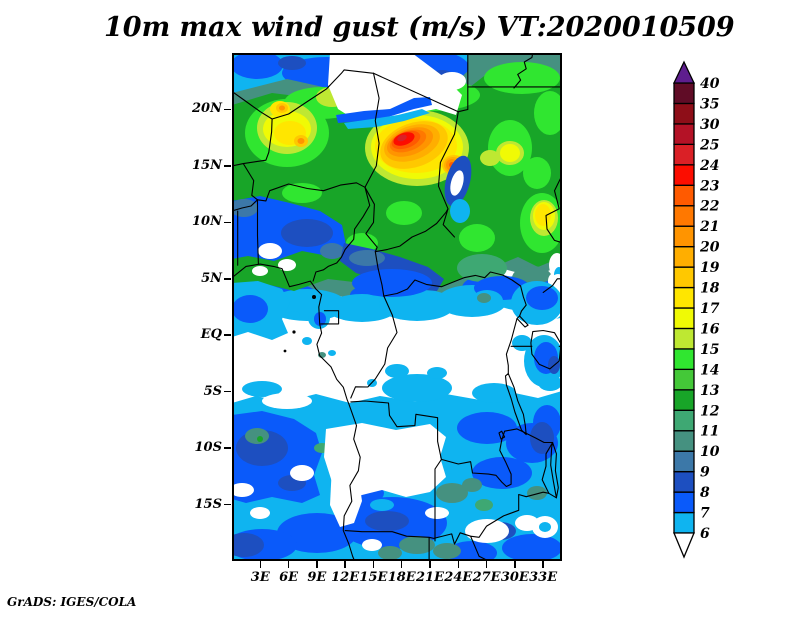  I want to click on colorbar-level-label: 24, so click(709, 166).